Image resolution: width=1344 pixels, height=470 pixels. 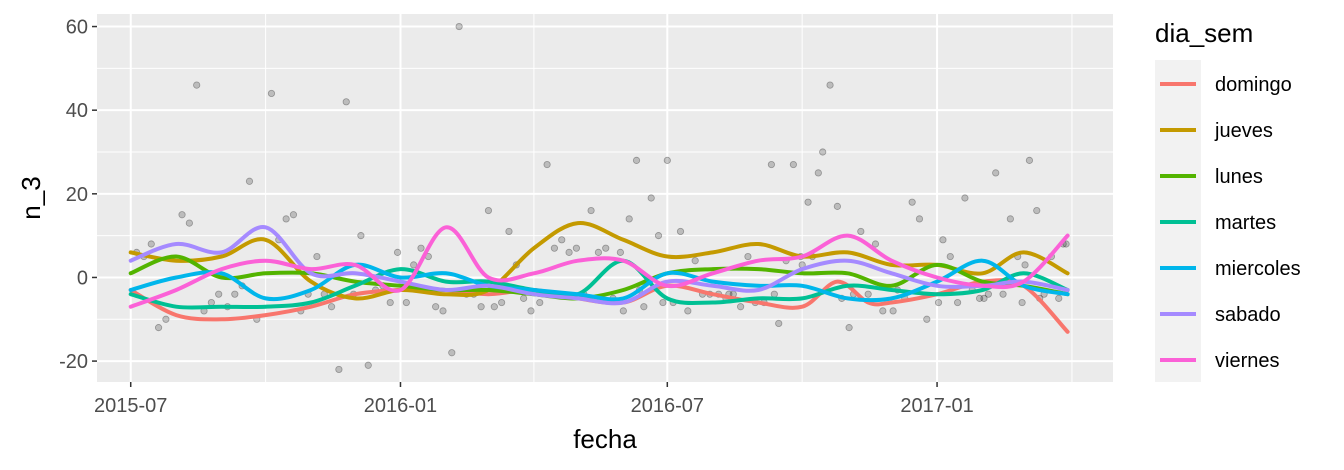 I want to click on y-tick-label: 0, so click(x=82, y=278).